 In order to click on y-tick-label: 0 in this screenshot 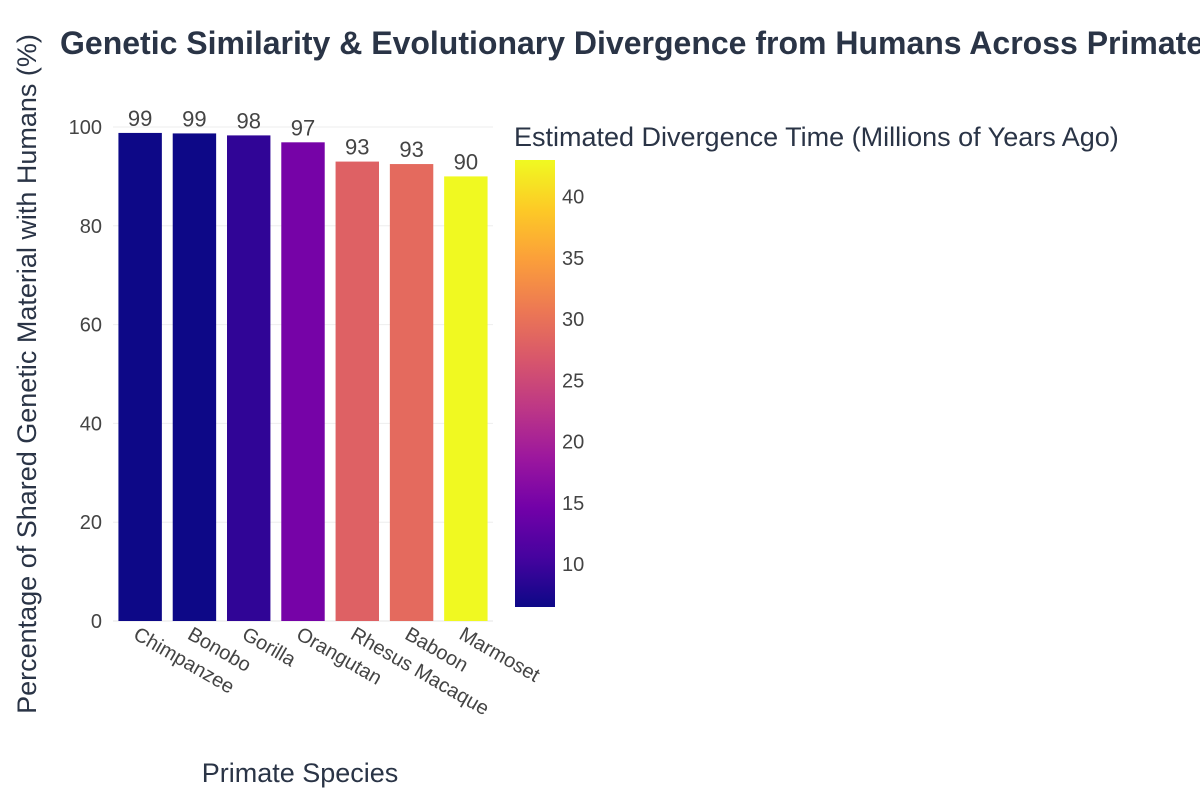, I will do `click(96, 622)`.